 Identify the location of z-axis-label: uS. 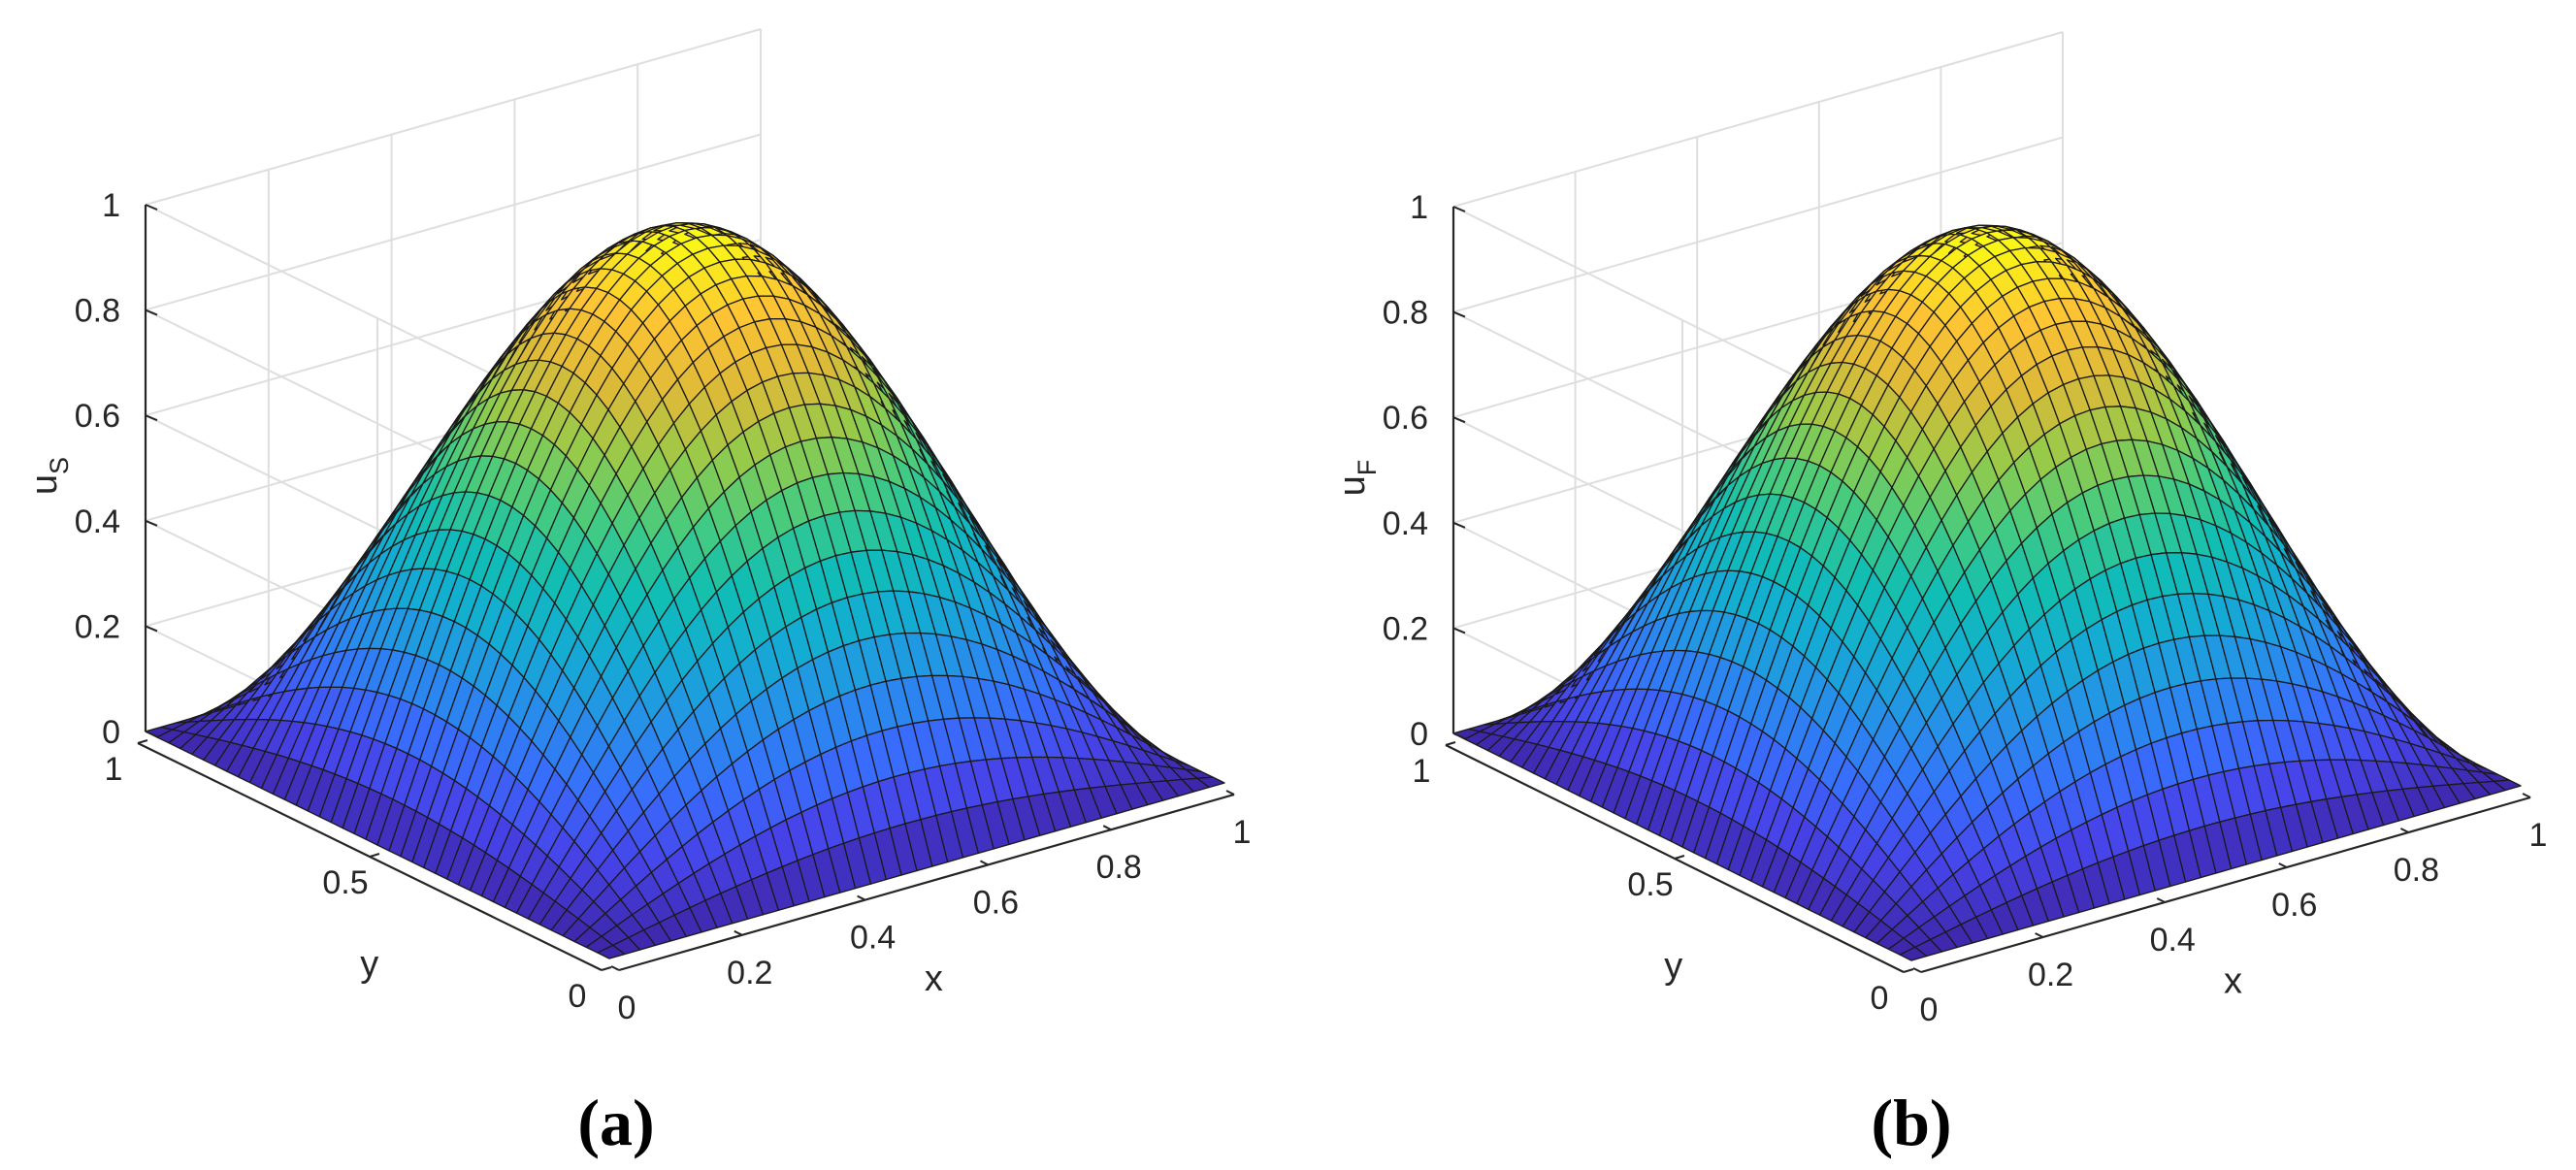
(49, 476).